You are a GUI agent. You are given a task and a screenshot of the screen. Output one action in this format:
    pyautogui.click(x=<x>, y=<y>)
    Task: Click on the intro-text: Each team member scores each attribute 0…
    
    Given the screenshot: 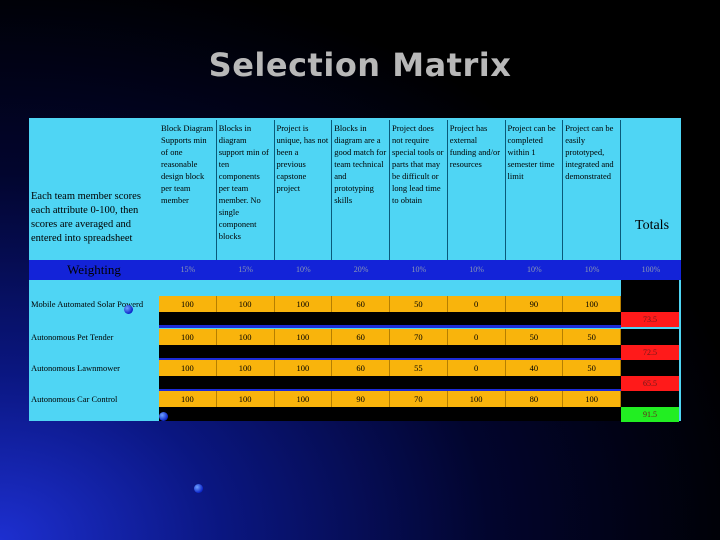 What is the action you would take?
    pyautogui.click(x=86, y=217)
    